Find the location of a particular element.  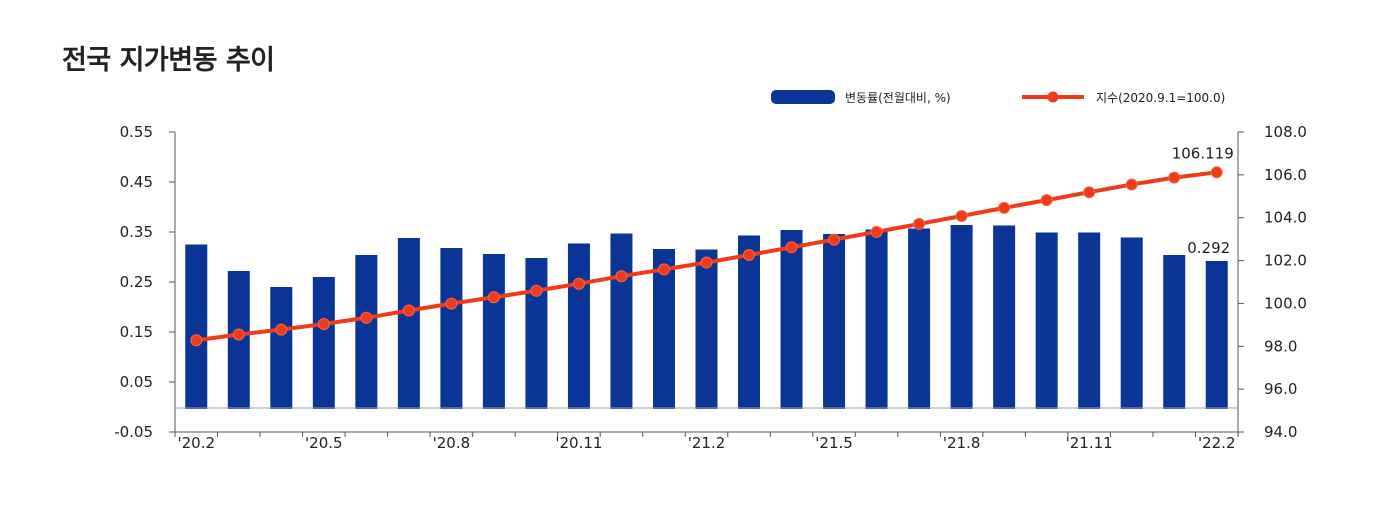

x-tick-label: '20.2 is located at coordinates (196, 443).